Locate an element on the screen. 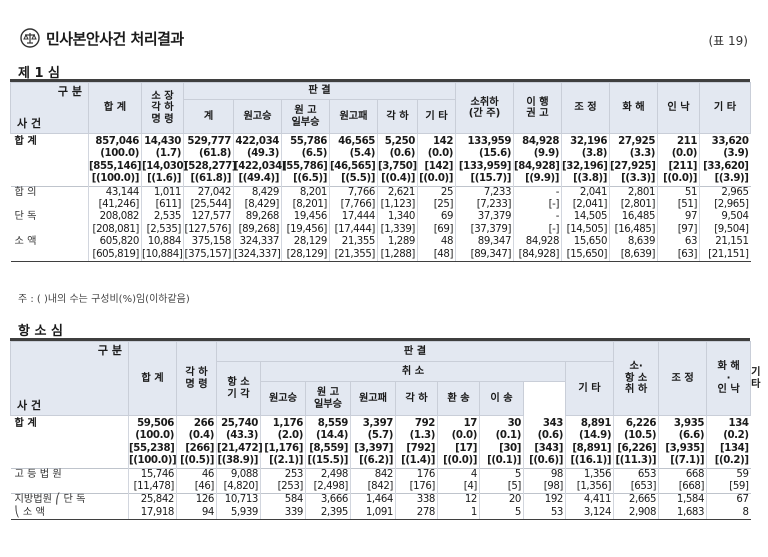 The image size is (768, 557). table-cell: [33,620] is located at coordinates (725, 167).